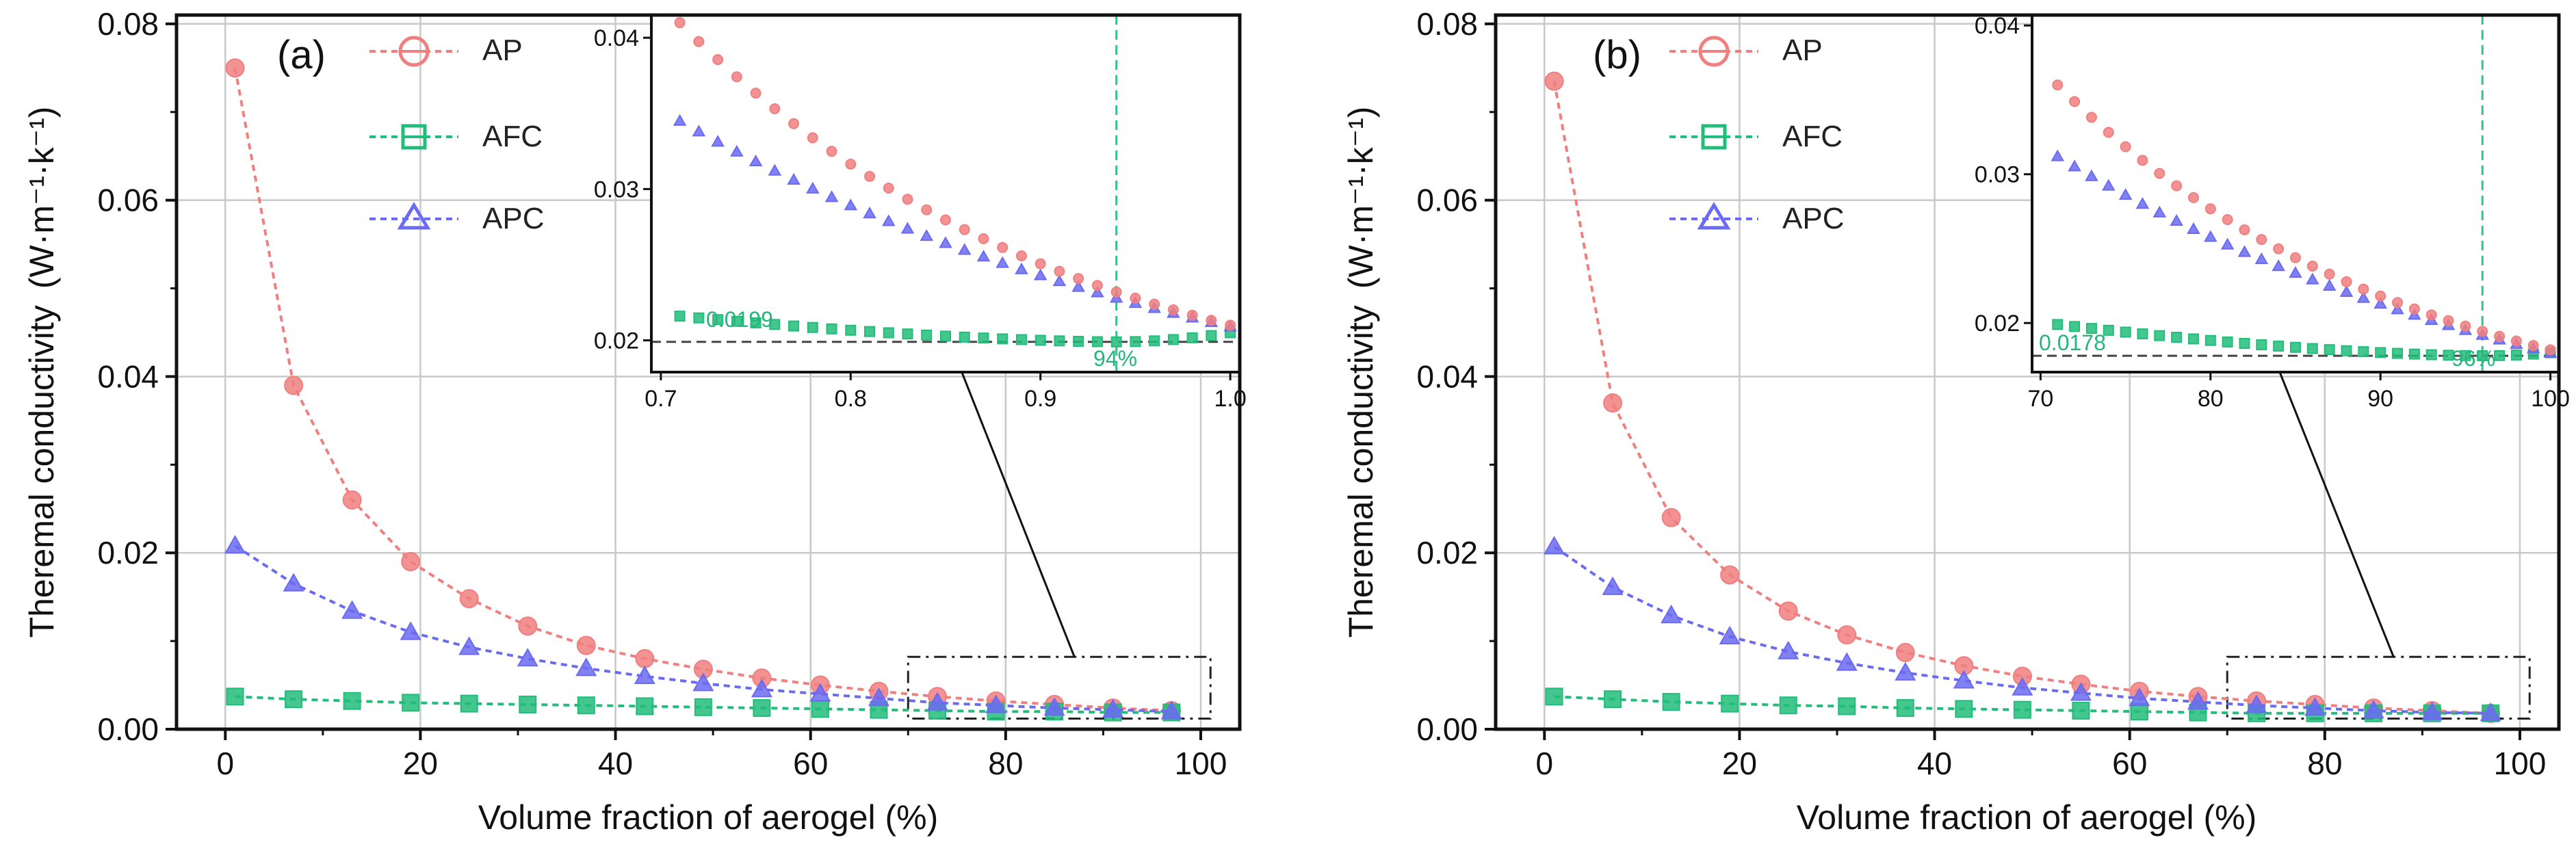 The image size is (2576, 853). Describe the element at coordinates (1812, 136) in the screenshot. I see `legend-label-afc: AFC` at that location.